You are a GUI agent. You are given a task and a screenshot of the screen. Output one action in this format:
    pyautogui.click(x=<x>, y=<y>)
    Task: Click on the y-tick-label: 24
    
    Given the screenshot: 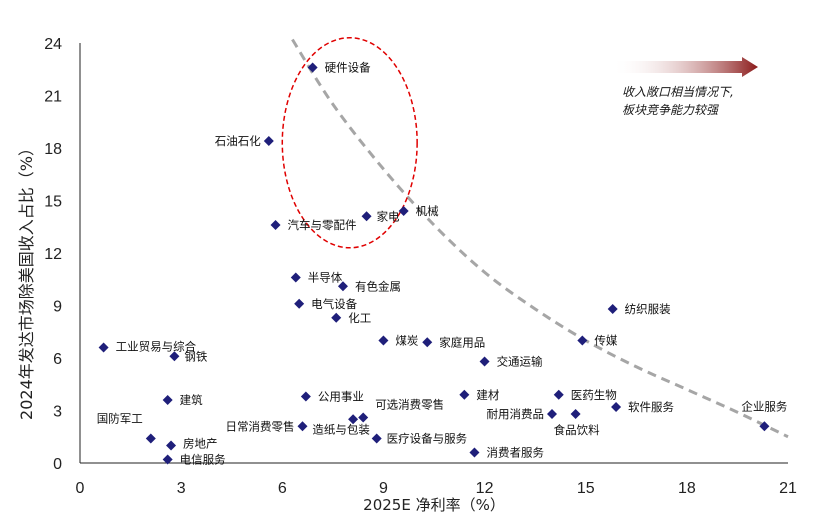 What is the action you would take?
    pyautogui.click(x=53, y=44)
    